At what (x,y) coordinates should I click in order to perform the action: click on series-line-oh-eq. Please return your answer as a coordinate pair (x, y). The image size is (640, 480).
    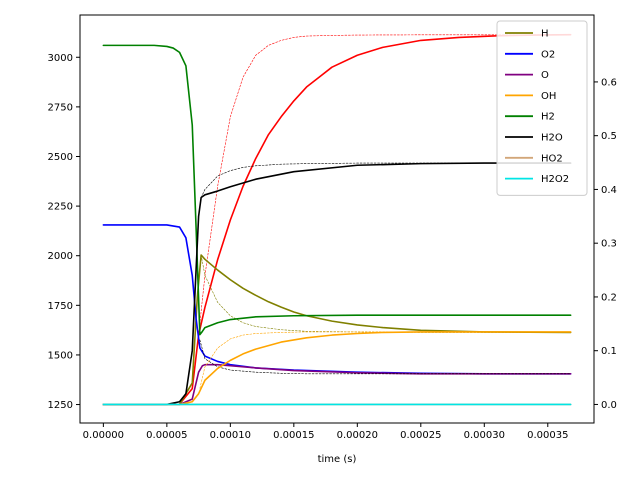
    Looking at the image, I should click on (385, 360).